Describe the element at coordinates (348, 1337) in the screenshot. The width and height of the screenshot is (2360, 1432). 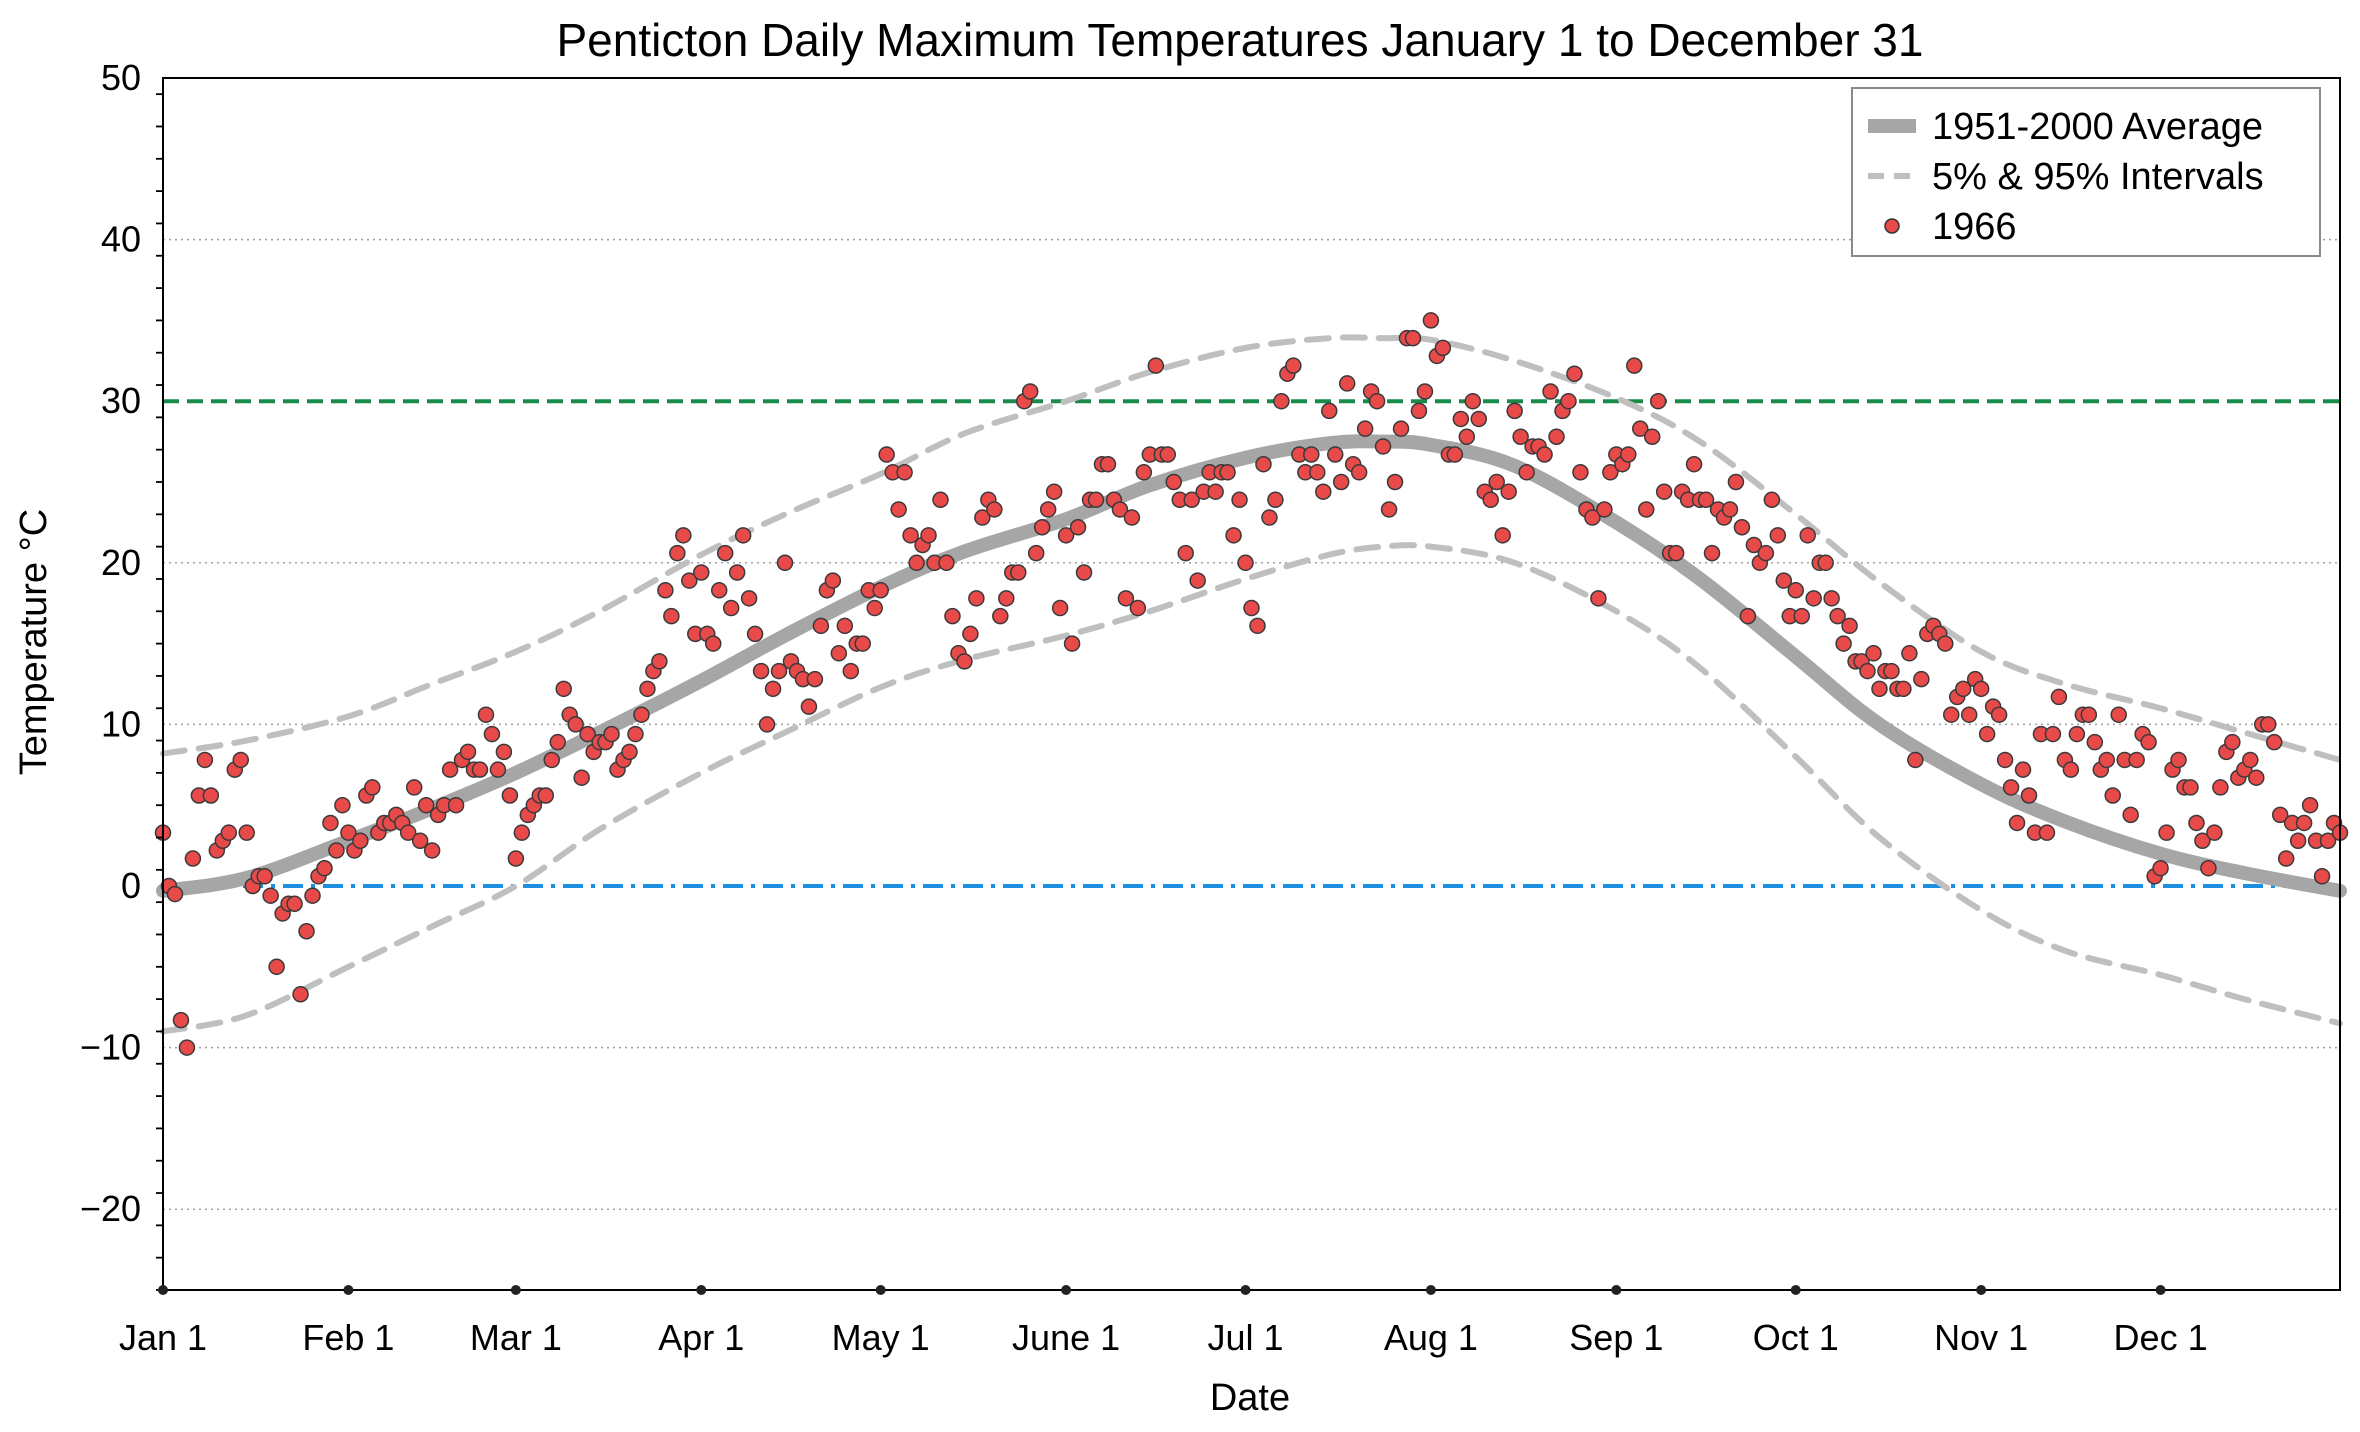
I see `x-tick-label: Feb 1` at that location.